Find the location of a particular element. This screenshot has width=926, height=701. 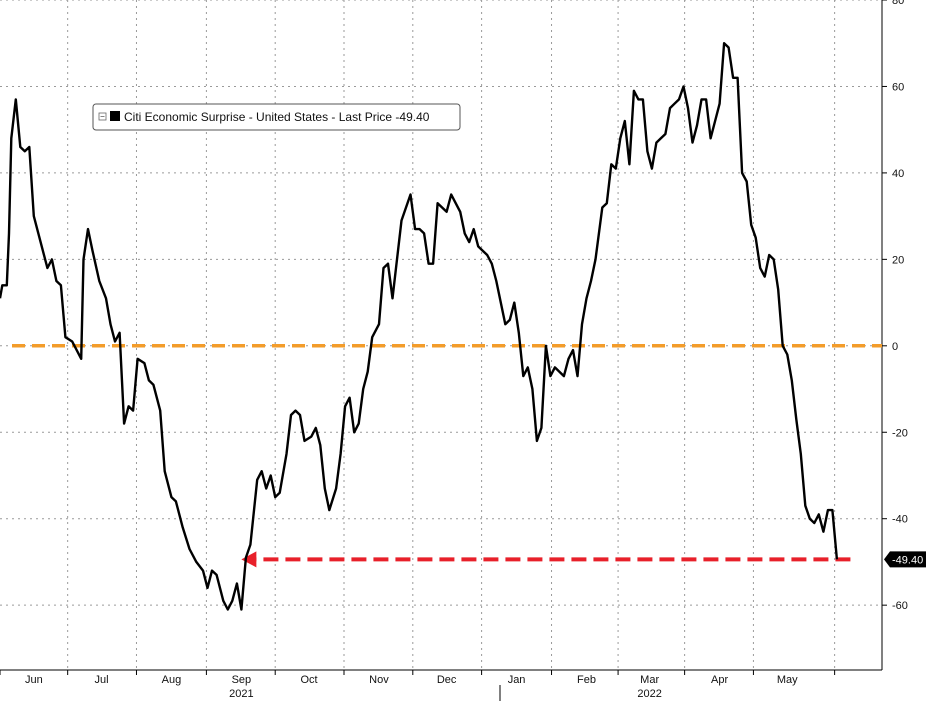

x-tick-label: Apr is located at coordinates (719, 680).